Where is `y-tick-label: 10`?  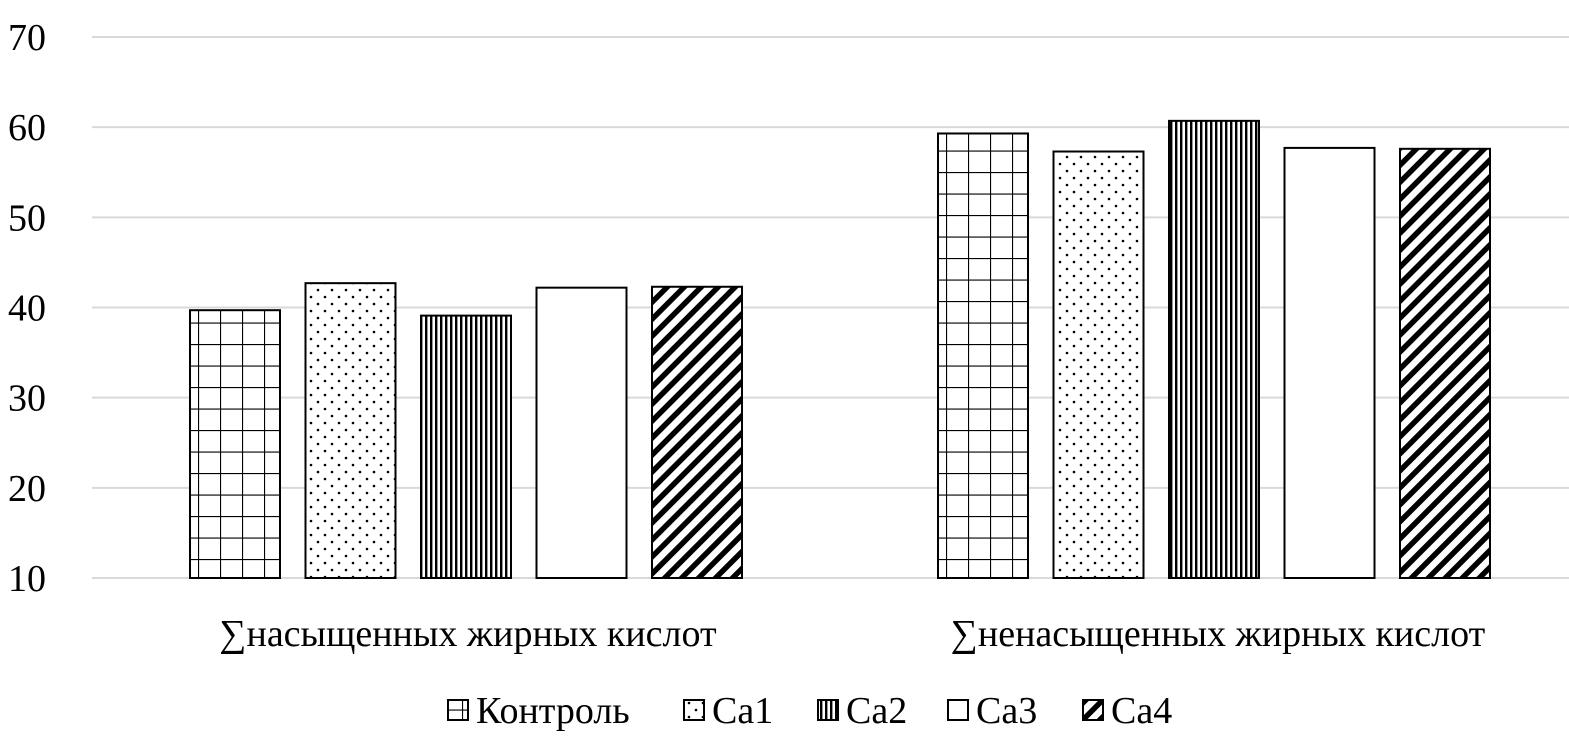 y-tick-label: 10 is located at coordinates (27, 579).